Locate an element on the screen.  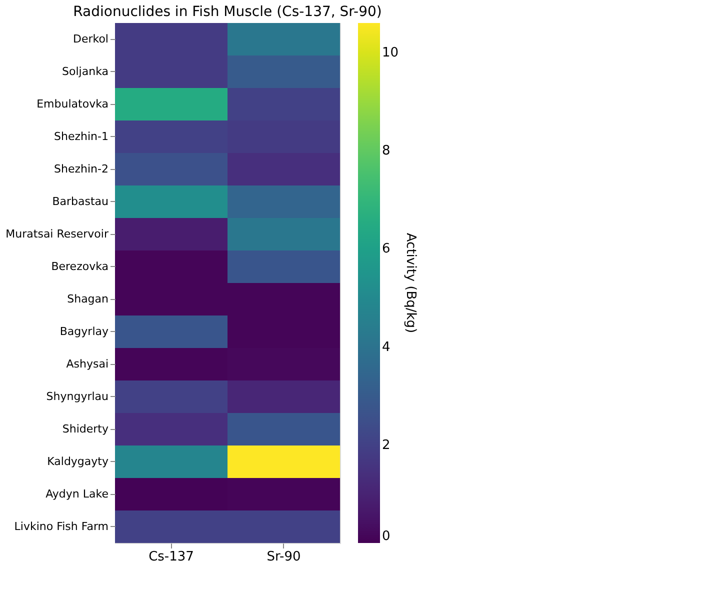
y-tick-label: Shagan is located at coordinates (88, 299).